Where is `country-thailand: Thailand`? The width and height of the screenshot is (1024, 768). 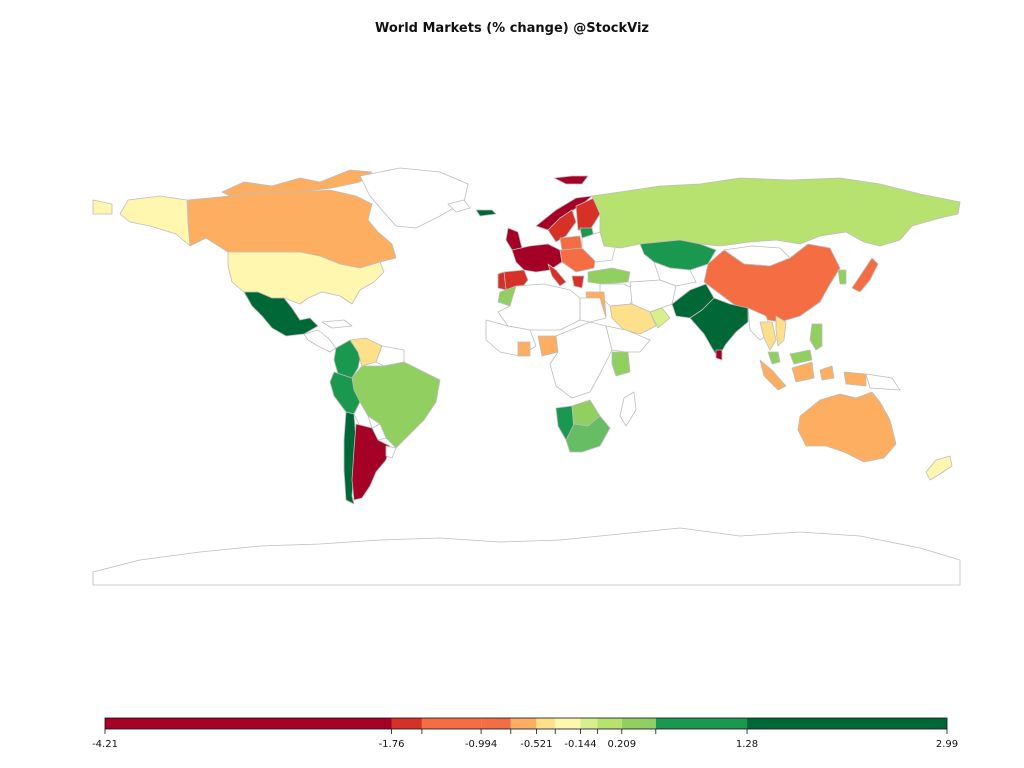
country-thailand: Thailand is located at coordinates (768, 336).